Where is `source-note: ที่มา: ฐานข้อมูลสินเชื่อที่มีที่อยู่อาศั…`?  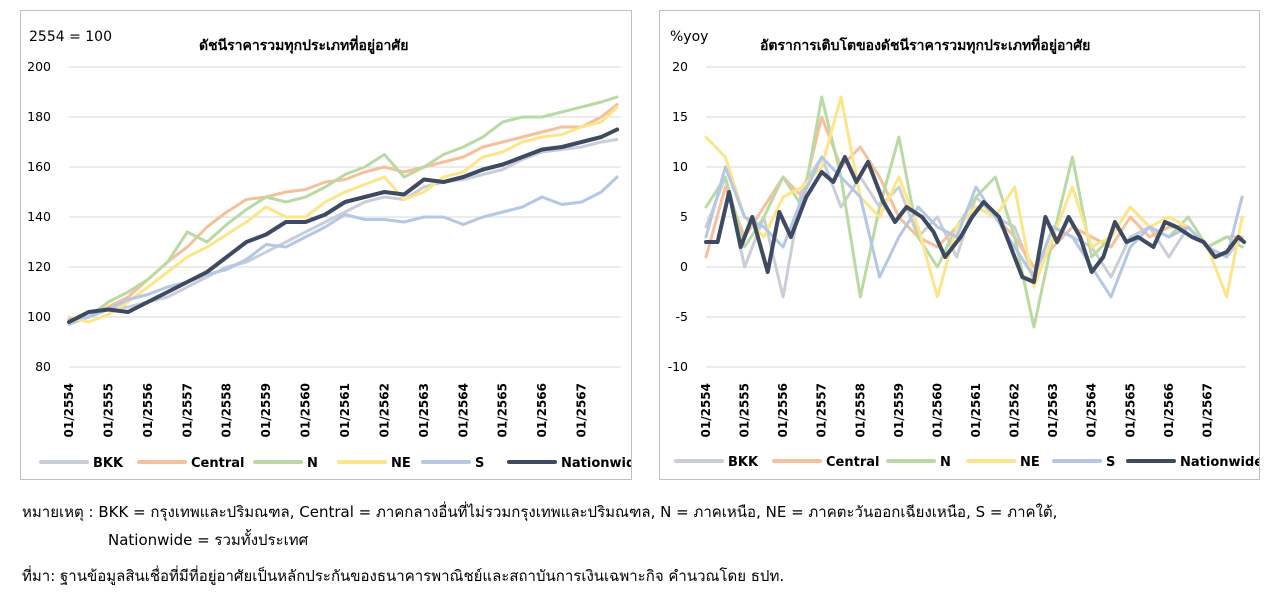 source-note: ที่มา: ฐานข้อมูลสินเชื่อที่มีที่อยู่อาศั… is located at coordinates (403, 576).